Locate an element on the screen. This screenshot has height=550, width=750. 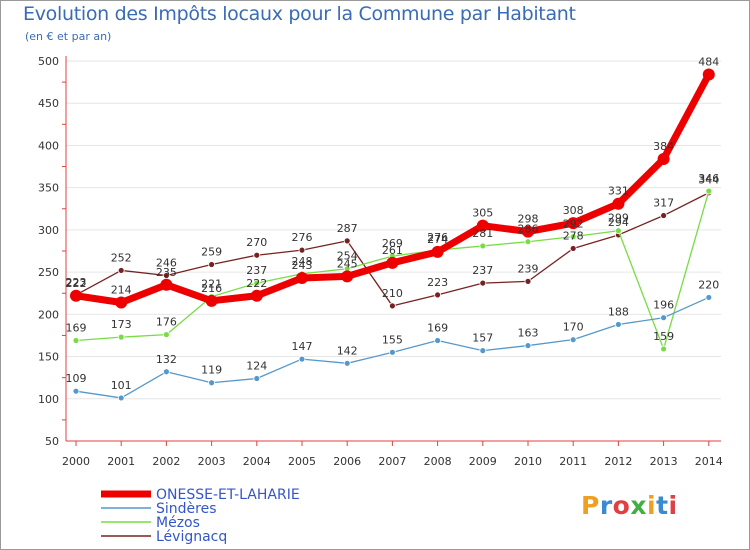
data-label: 278 is located at coordinates (573, 235).